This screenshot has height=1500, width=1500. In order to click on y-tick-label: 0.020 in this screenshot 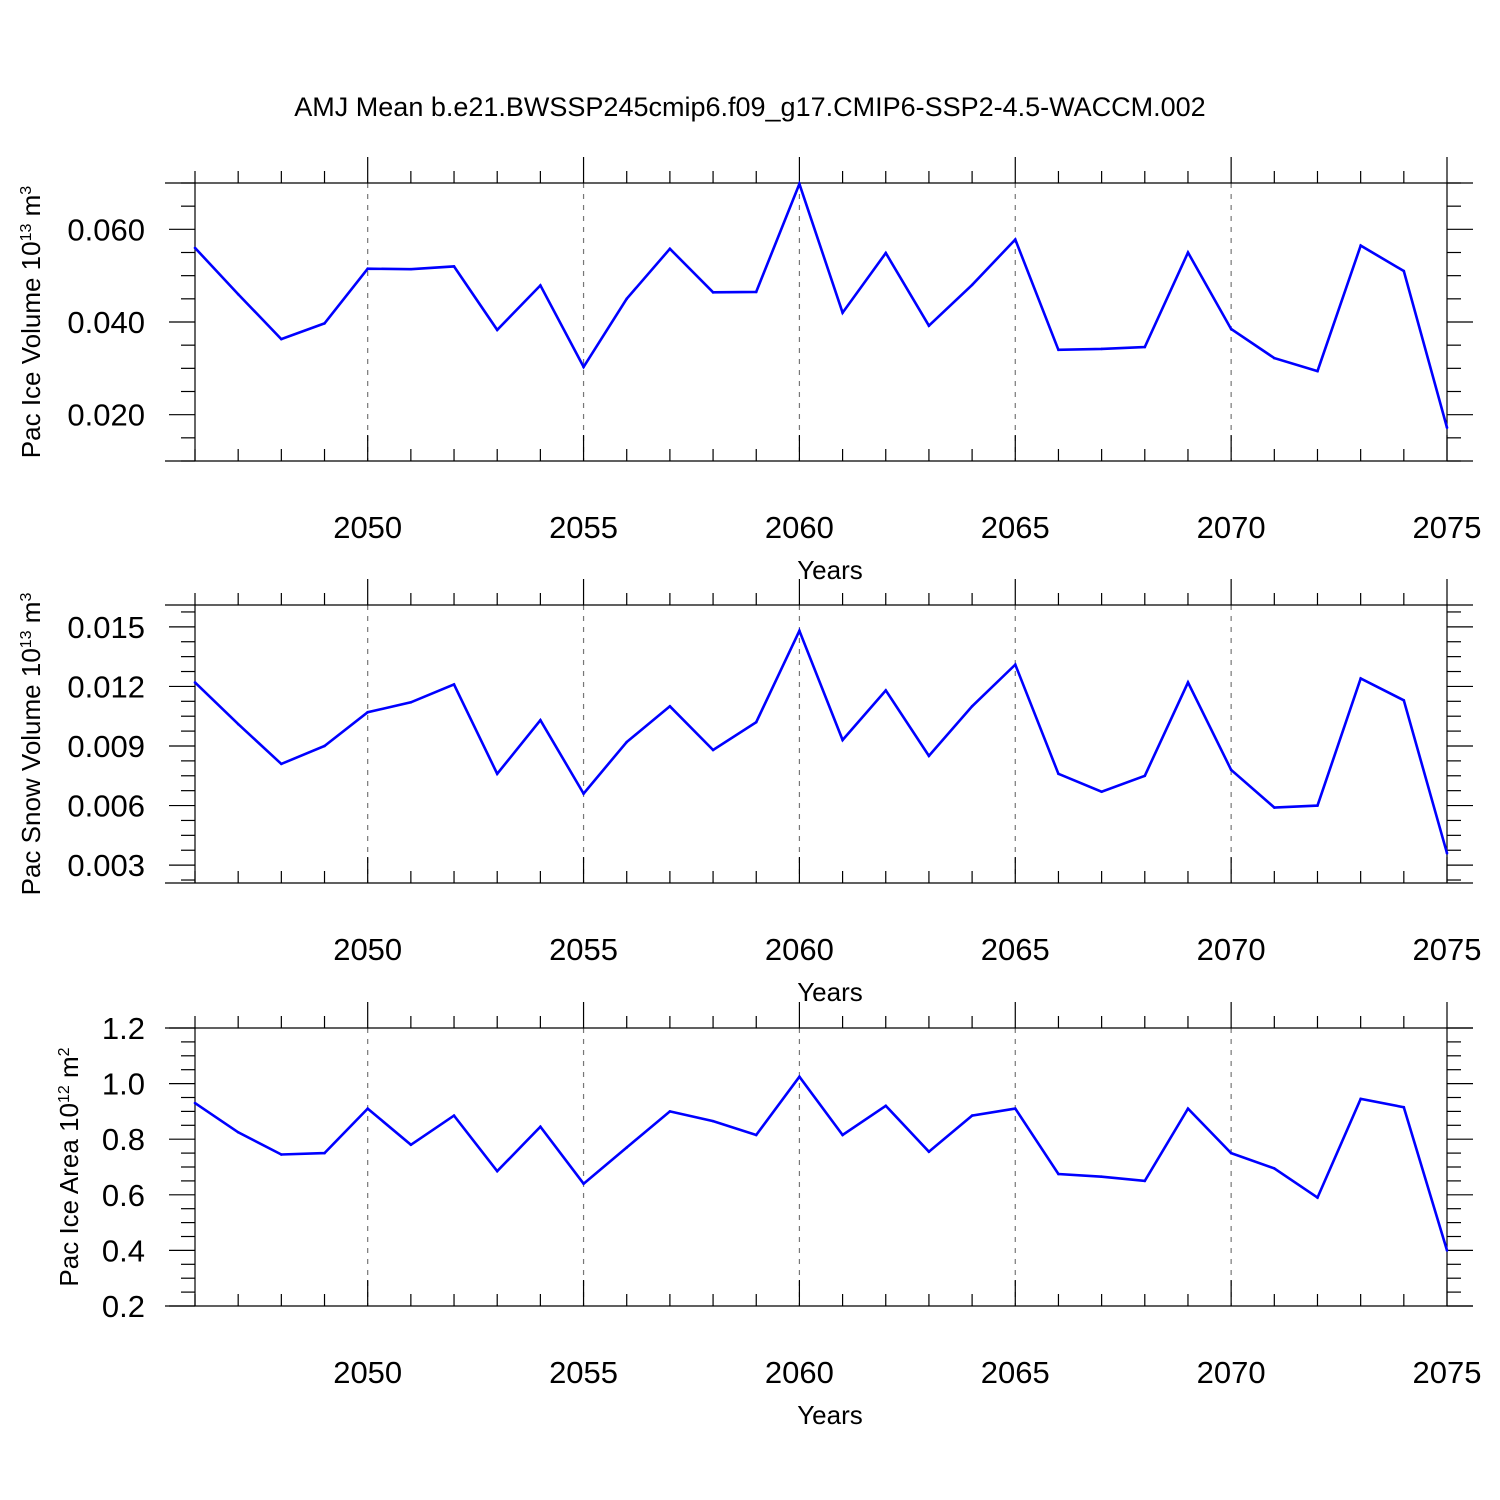, I will do `click(106, 415)`.